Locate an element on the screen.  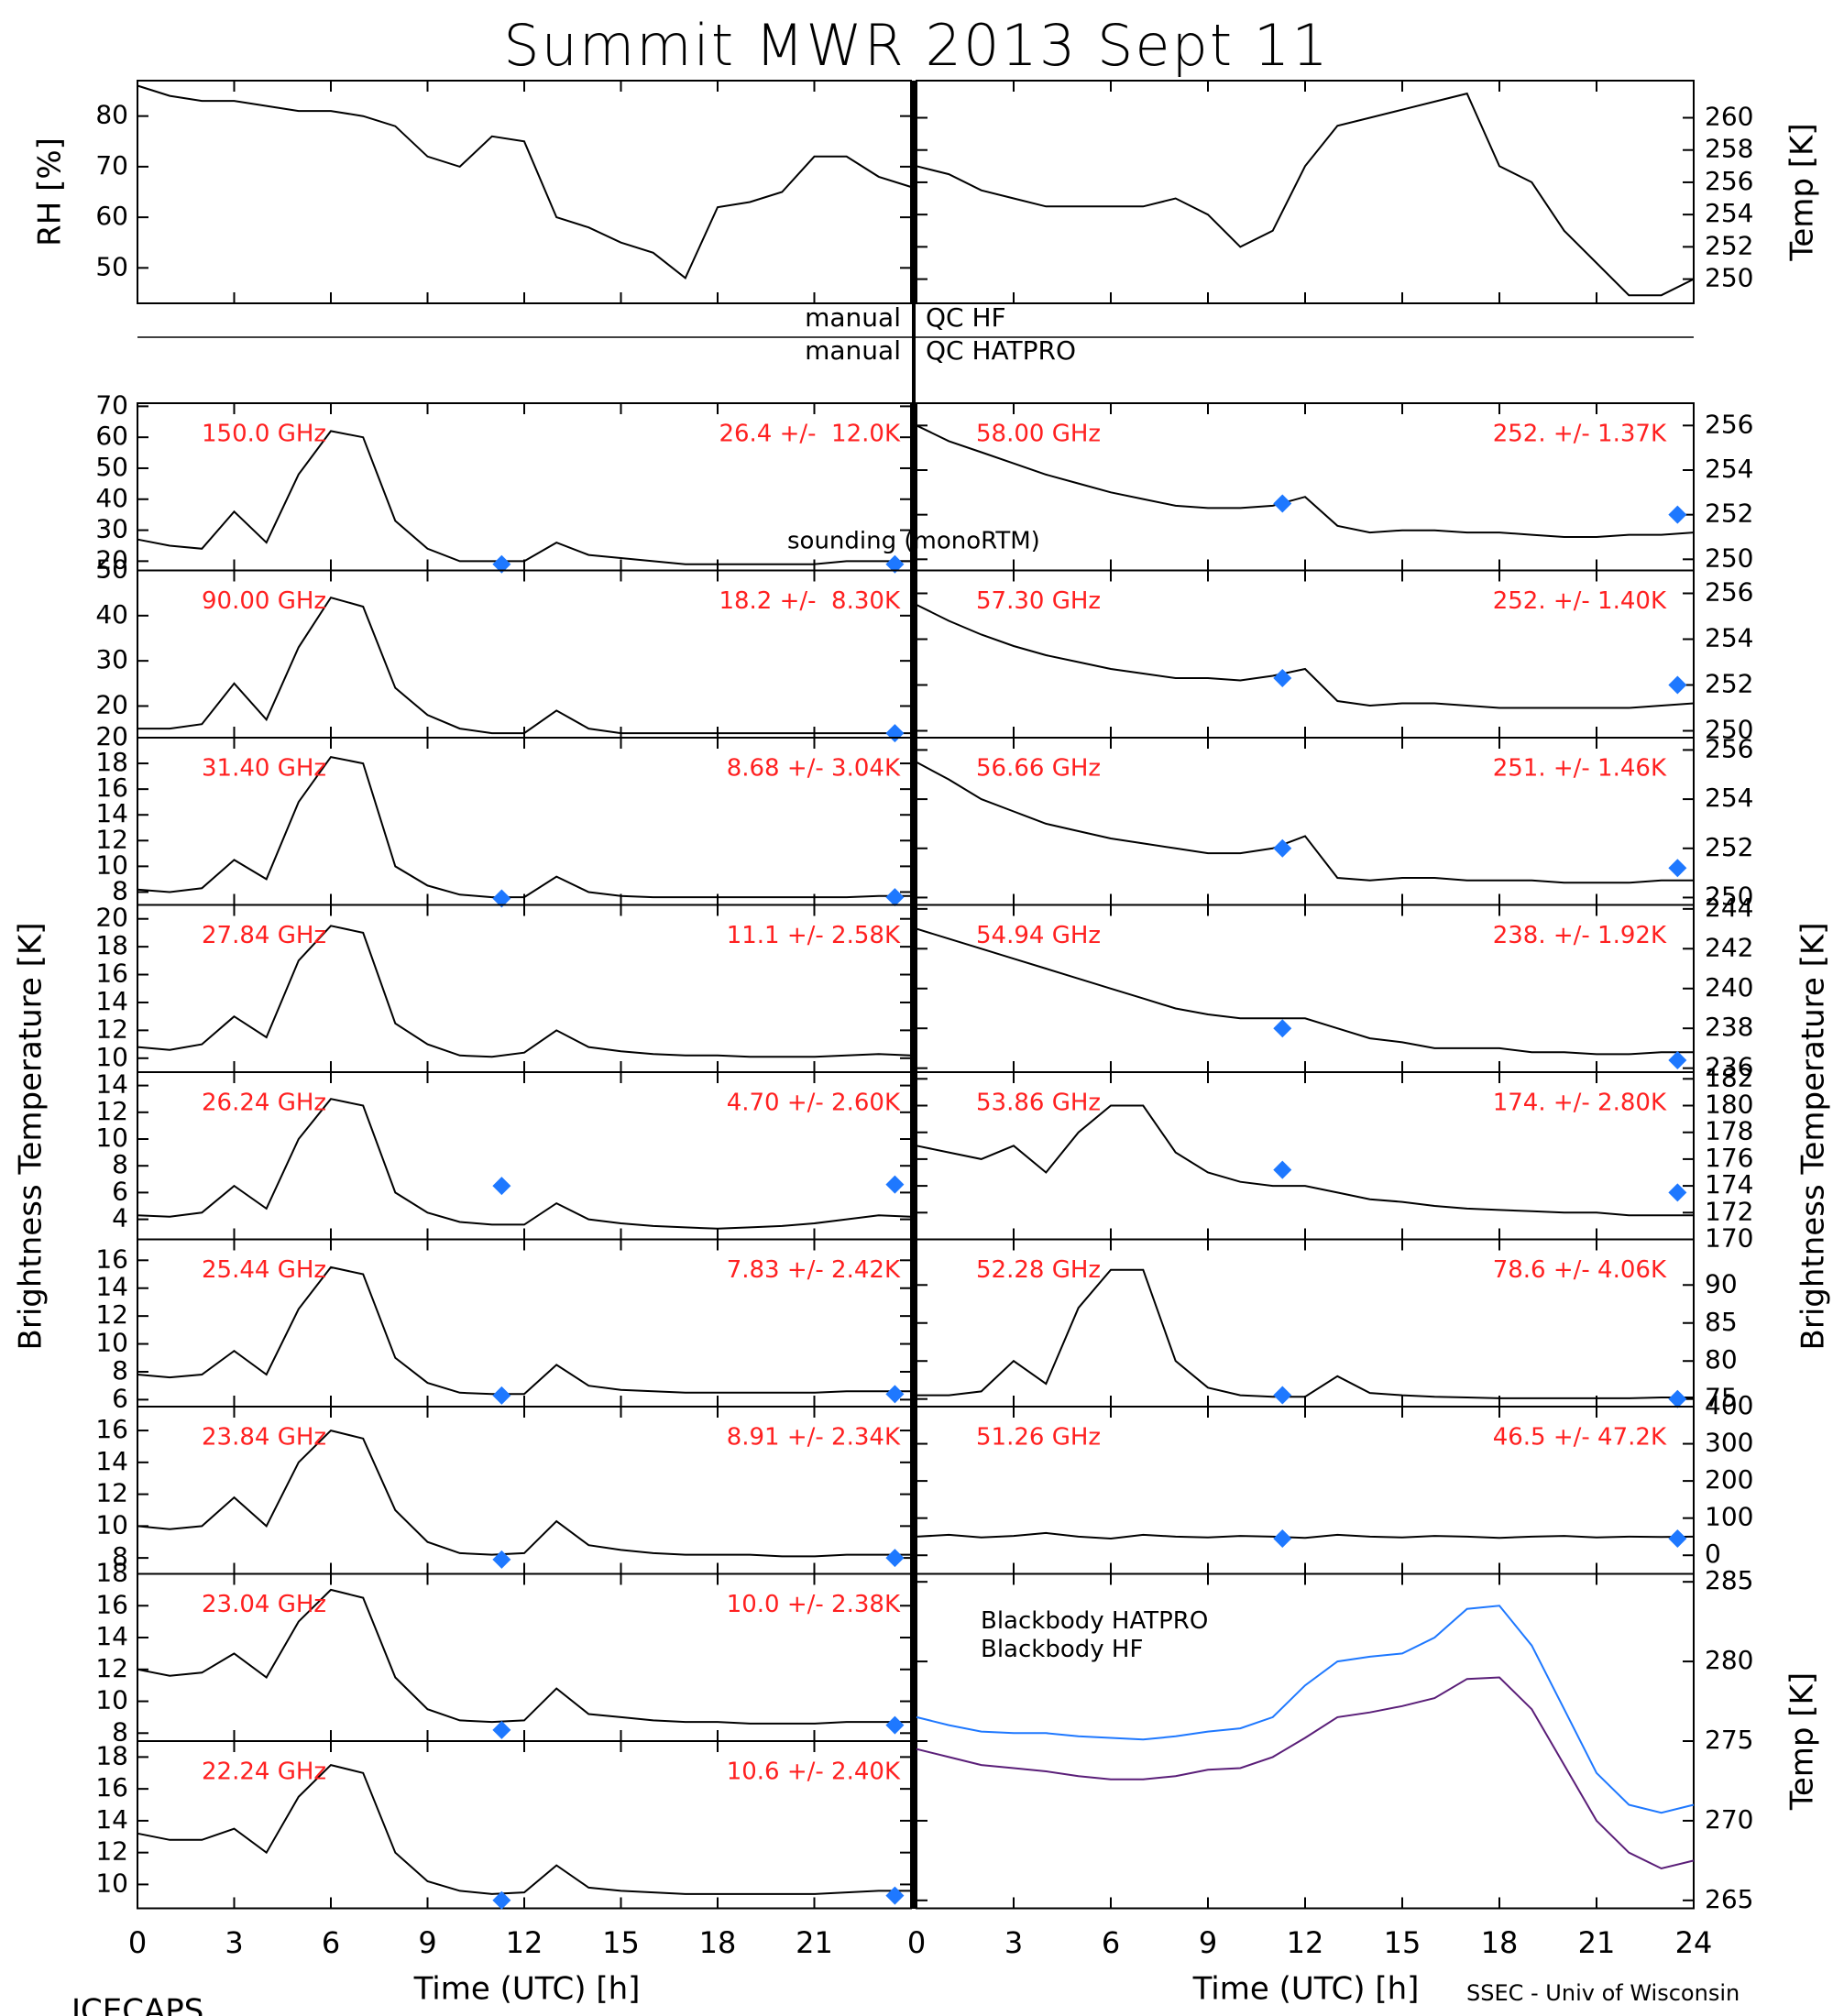
y-tick-label: 176 is located at coordinates (1729, 1158).